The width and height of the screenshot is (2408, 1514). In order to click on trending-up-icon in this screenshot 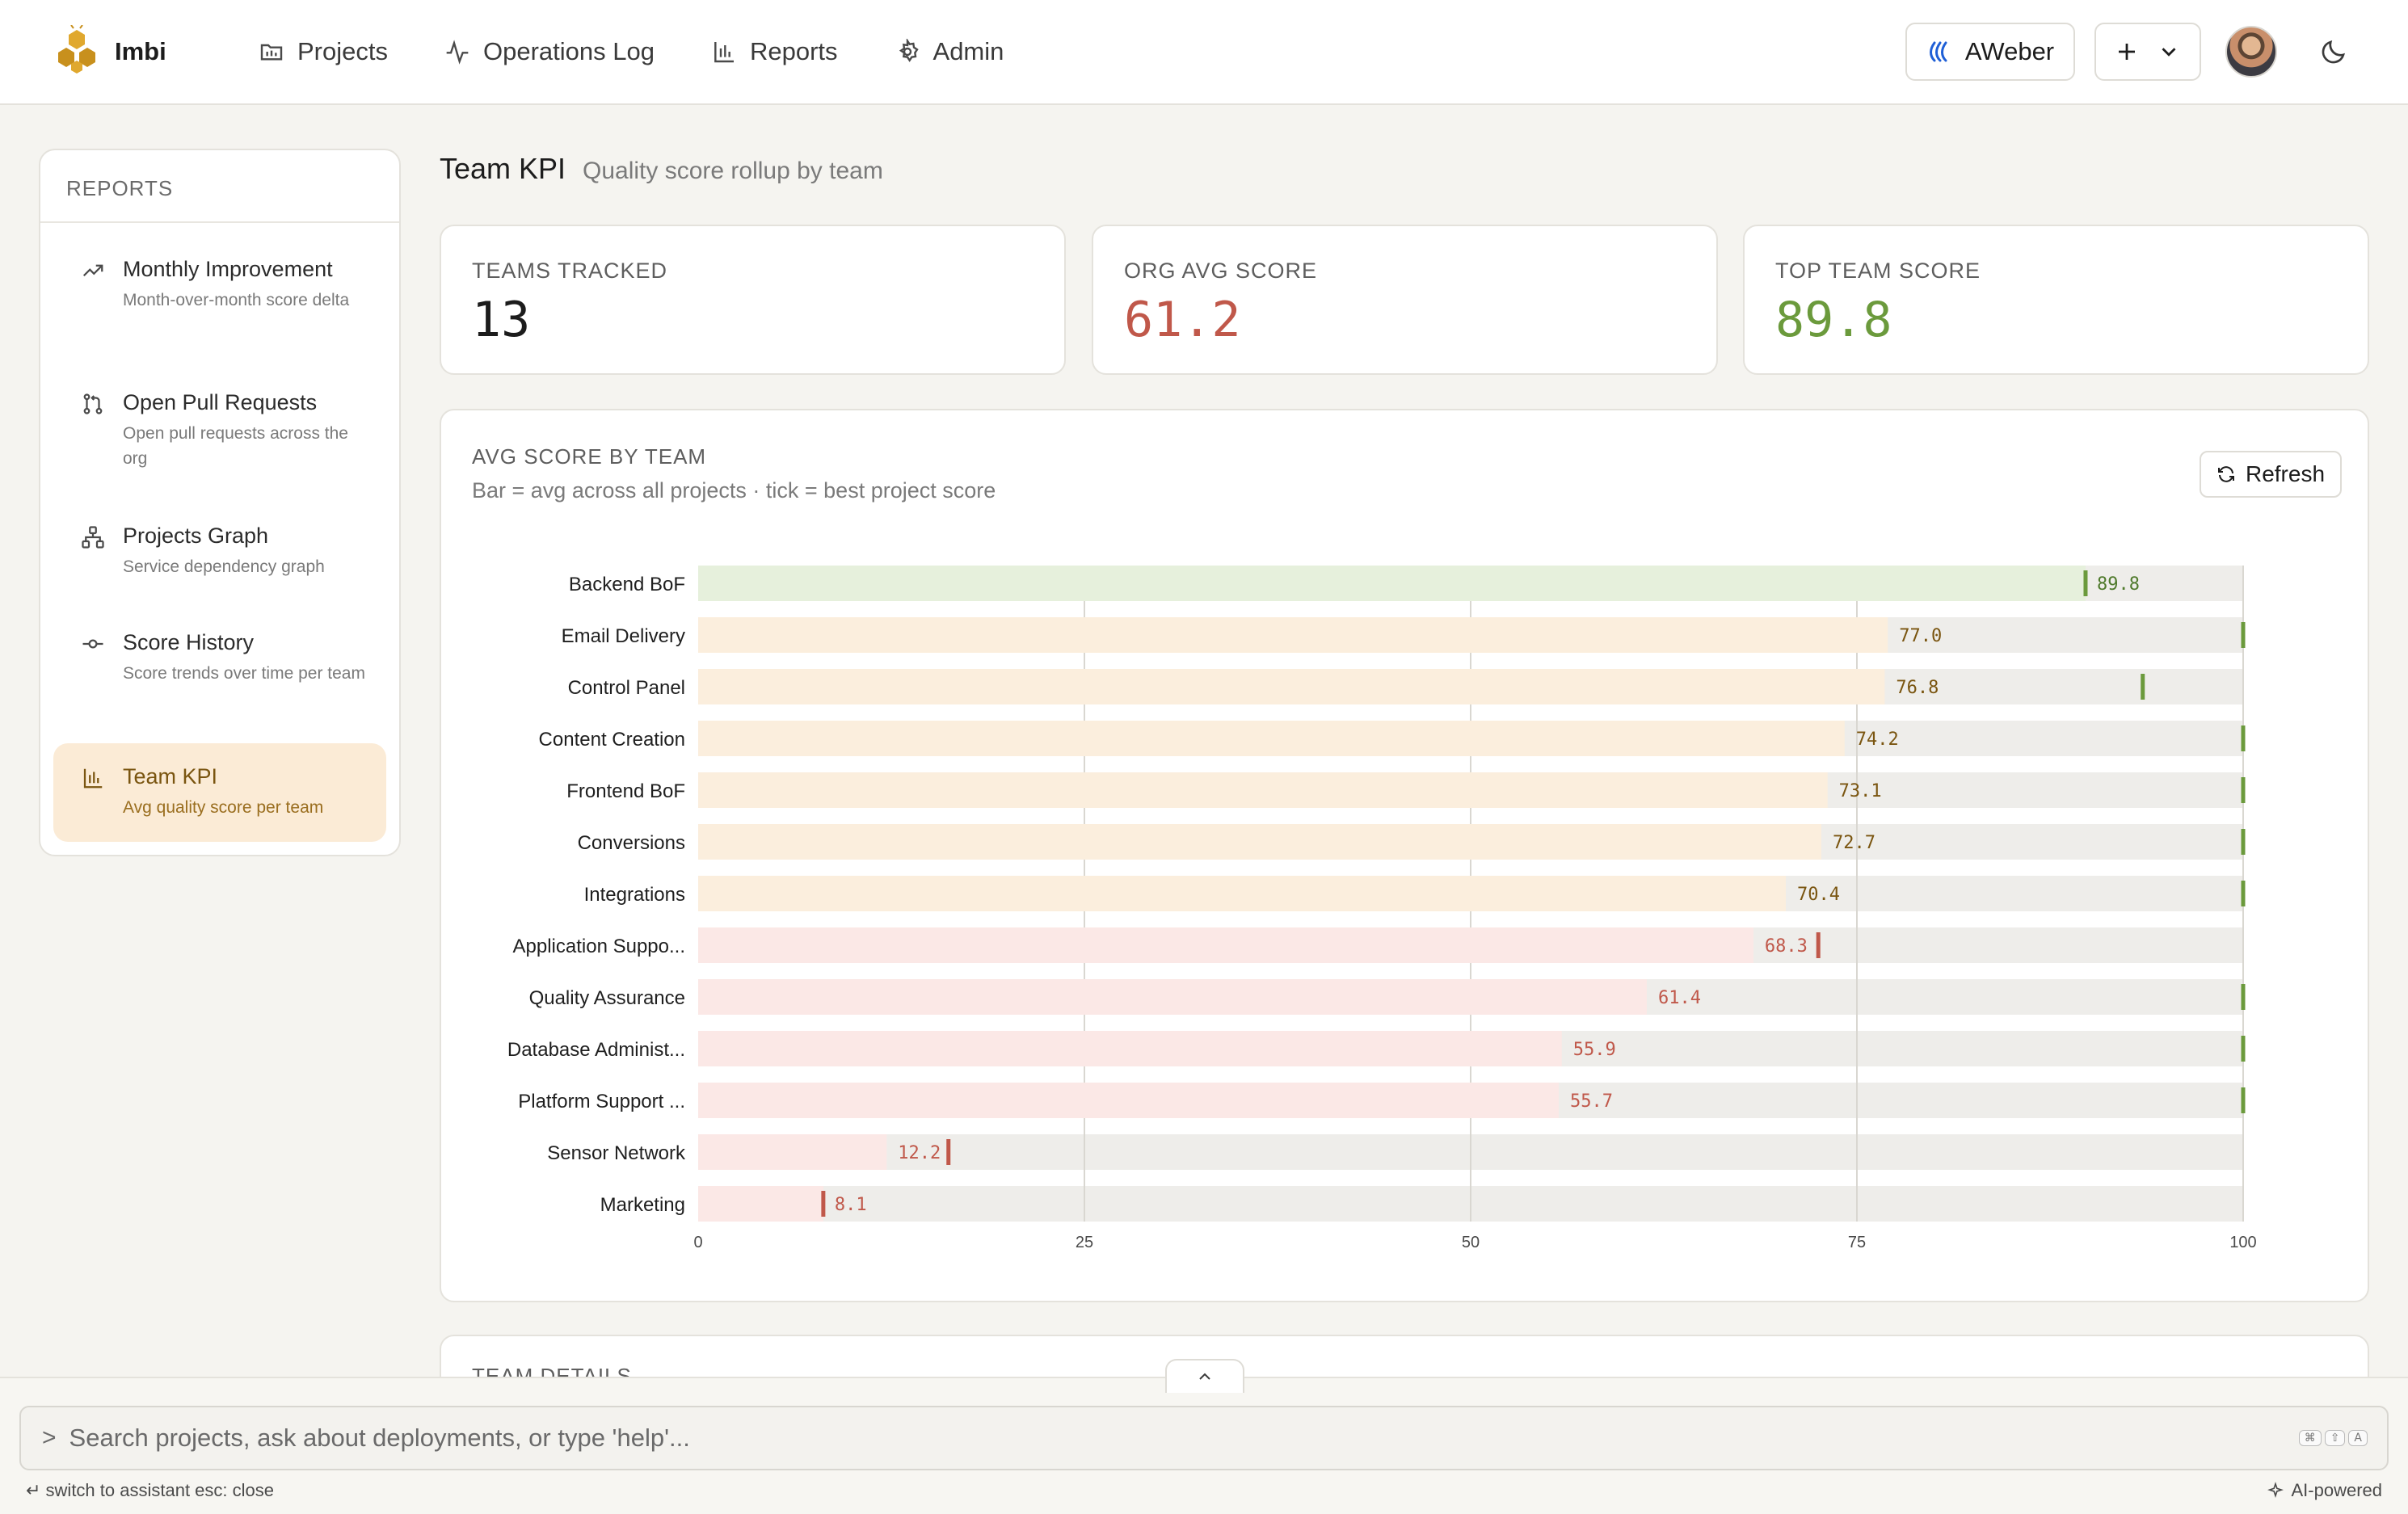, I will do `click(92, 271)`.